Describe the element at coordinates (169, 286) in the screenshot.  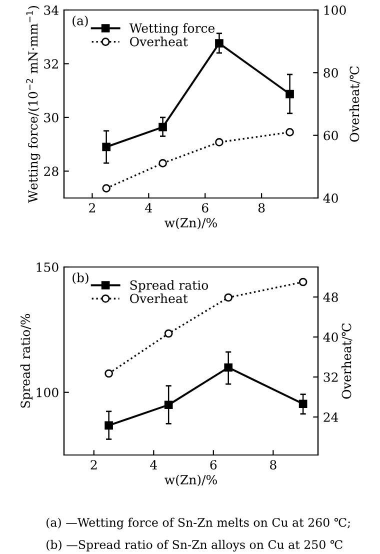
I see `legend-label: Spread ratio` at that location.